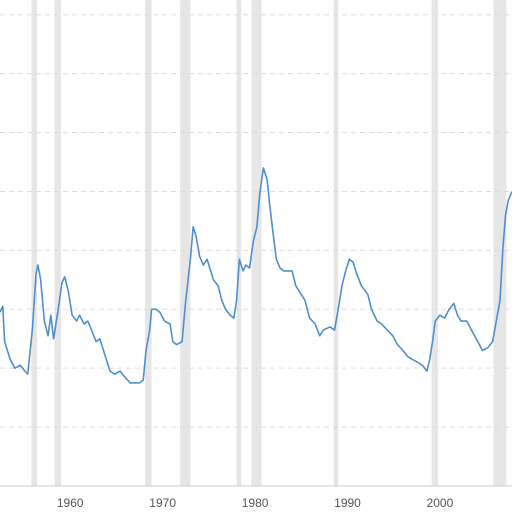 This screenshot has width=512, height=512. Describe the element at coordinates (70, 503) in the screenshot. I see `x-tick-label: 1960` at that location.